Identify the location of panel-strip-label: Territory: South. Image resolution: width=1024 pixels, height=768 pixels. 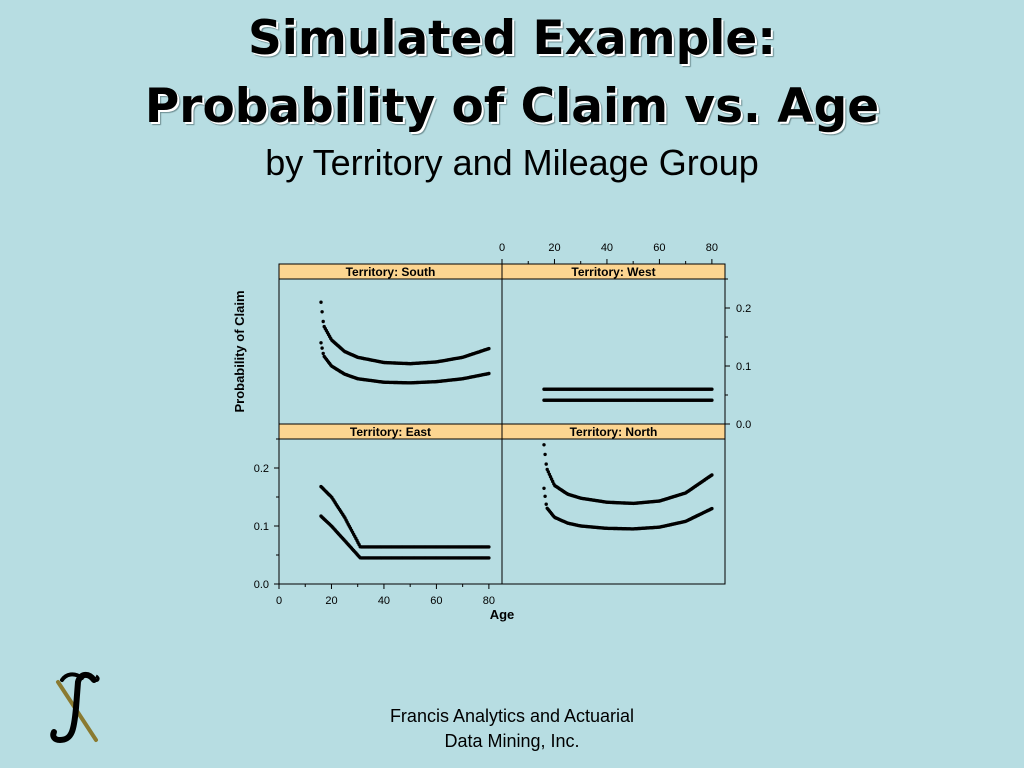
(391, 272).